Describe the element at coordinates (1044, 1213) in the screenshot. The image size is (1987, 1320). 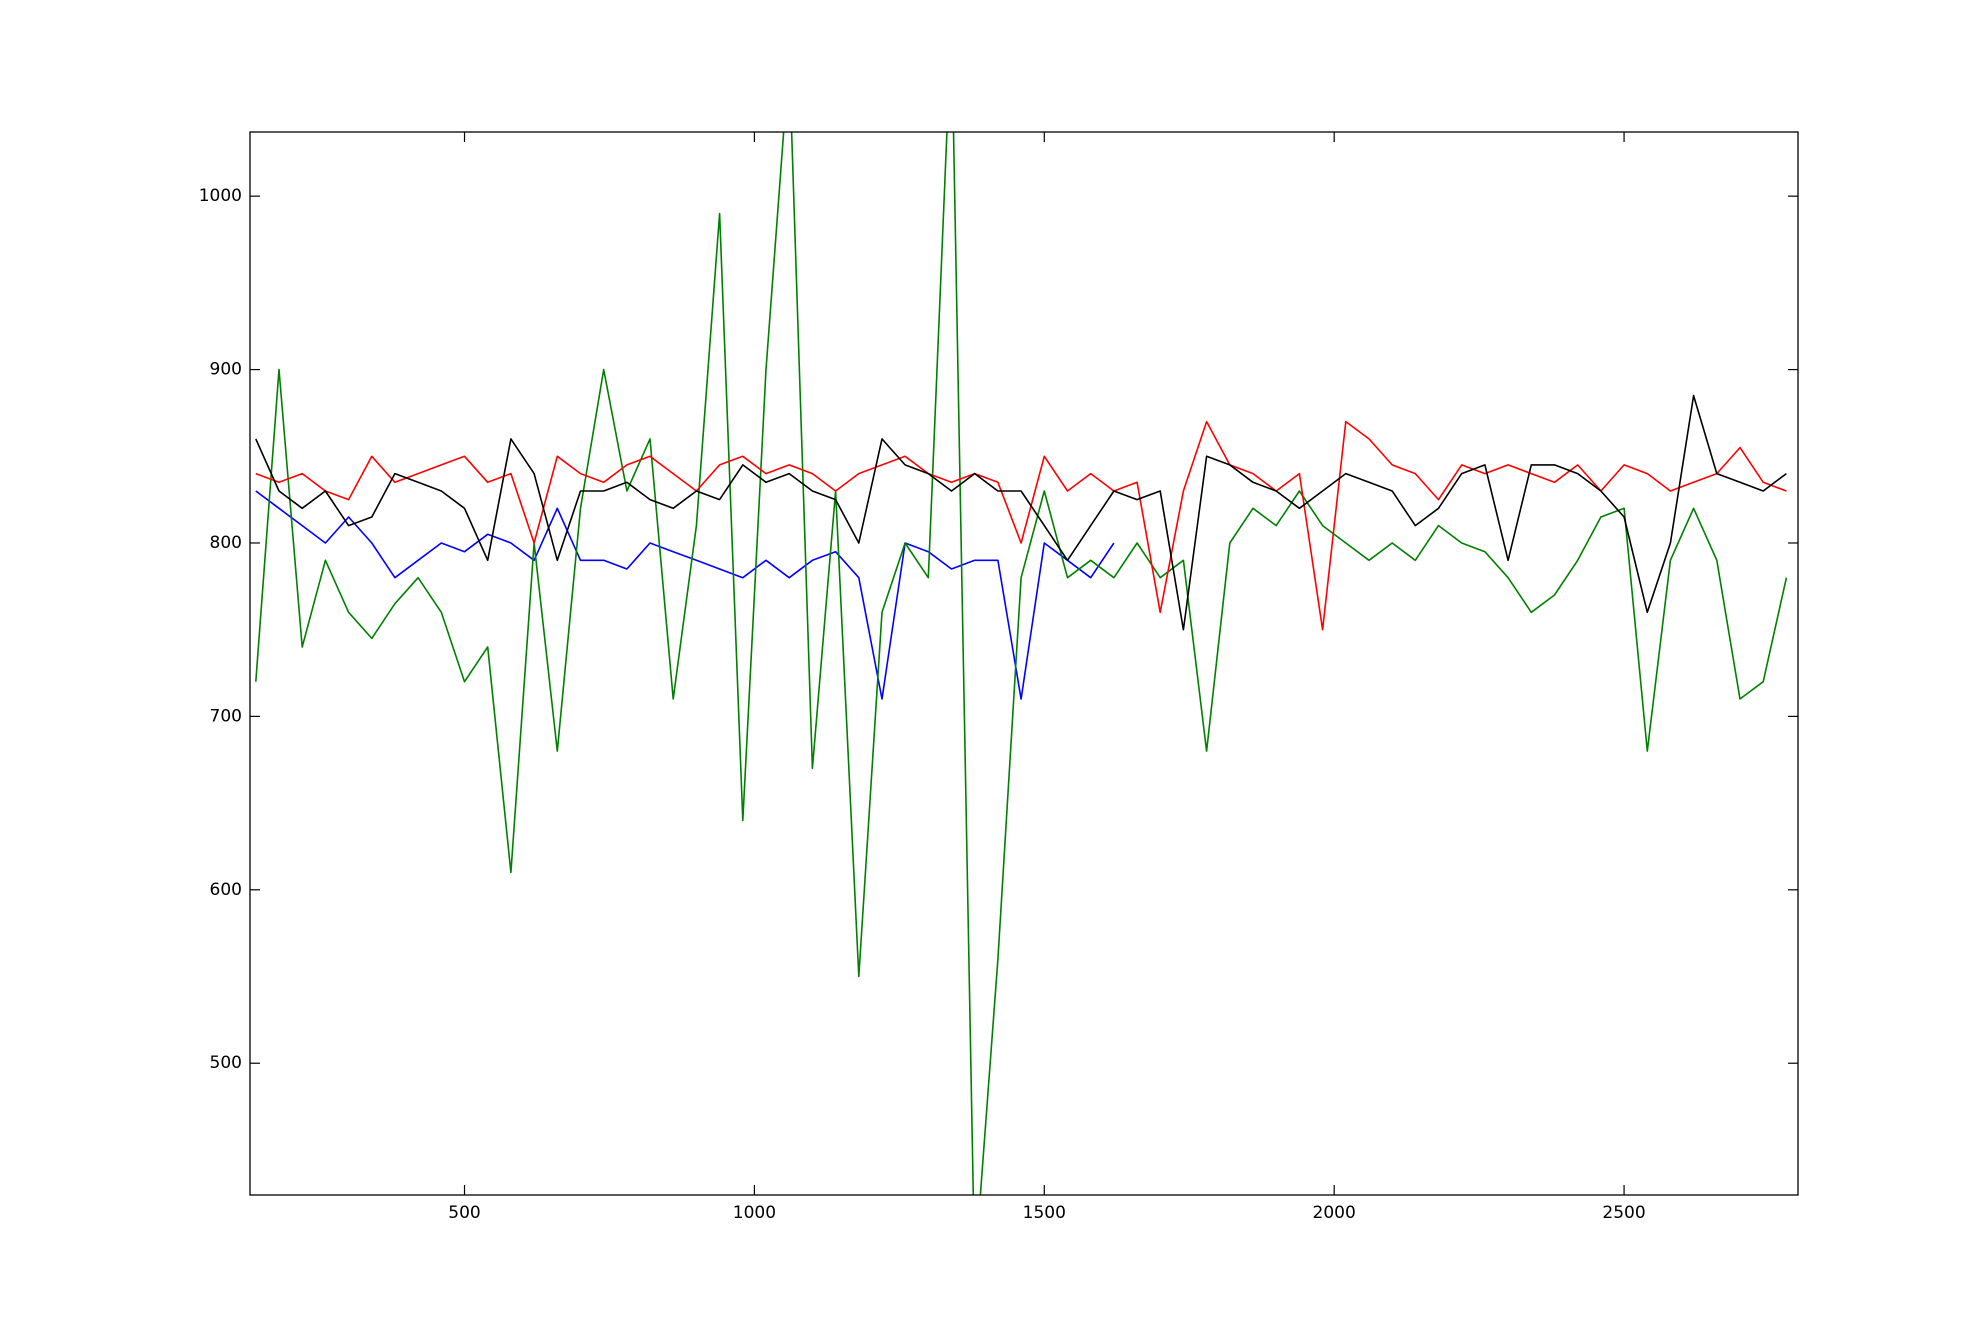
I see `x-tick-label: 1500` at that location.